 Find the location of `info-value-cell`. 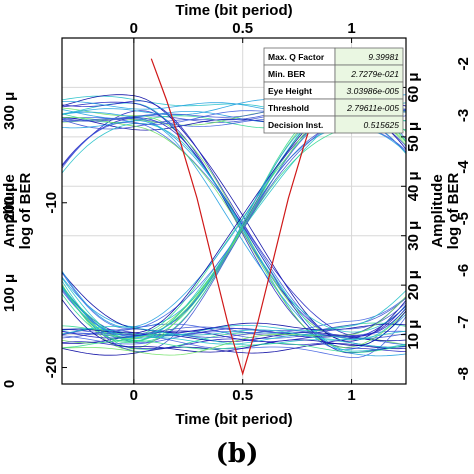

info-value-cell is located at coordinates (369, 124).